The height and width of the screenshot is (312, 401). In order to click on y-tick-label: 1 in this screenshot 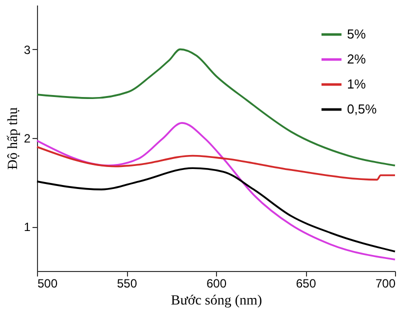, I will do `click(27, 227)`.